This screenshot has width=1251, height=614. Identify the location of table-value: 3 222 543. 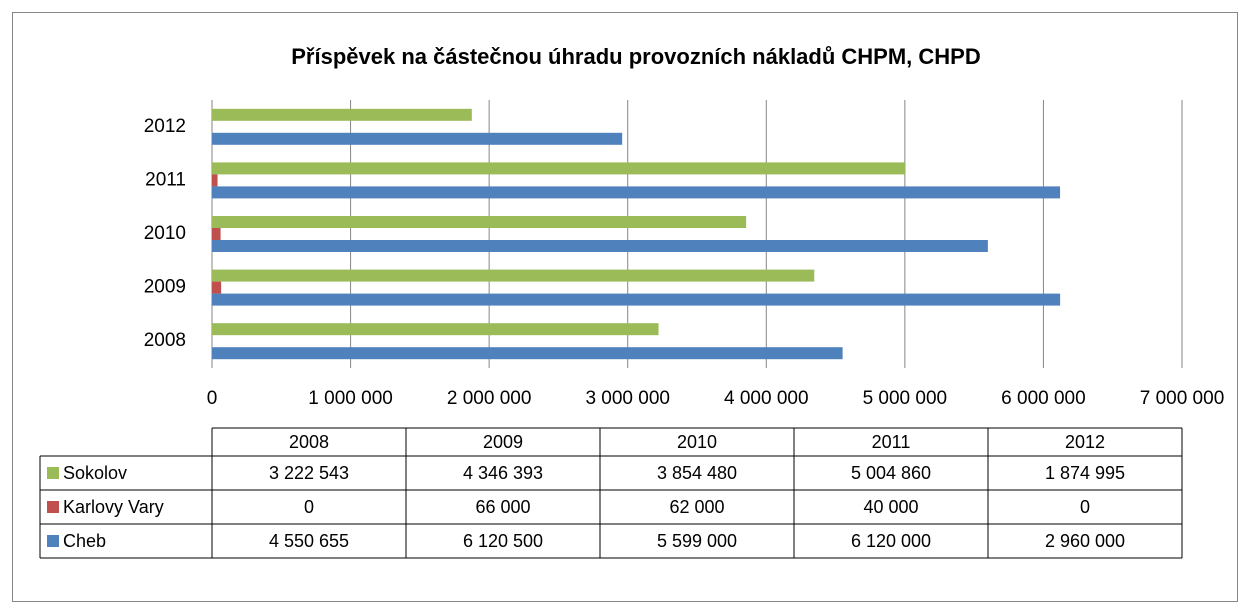
(309, 473).